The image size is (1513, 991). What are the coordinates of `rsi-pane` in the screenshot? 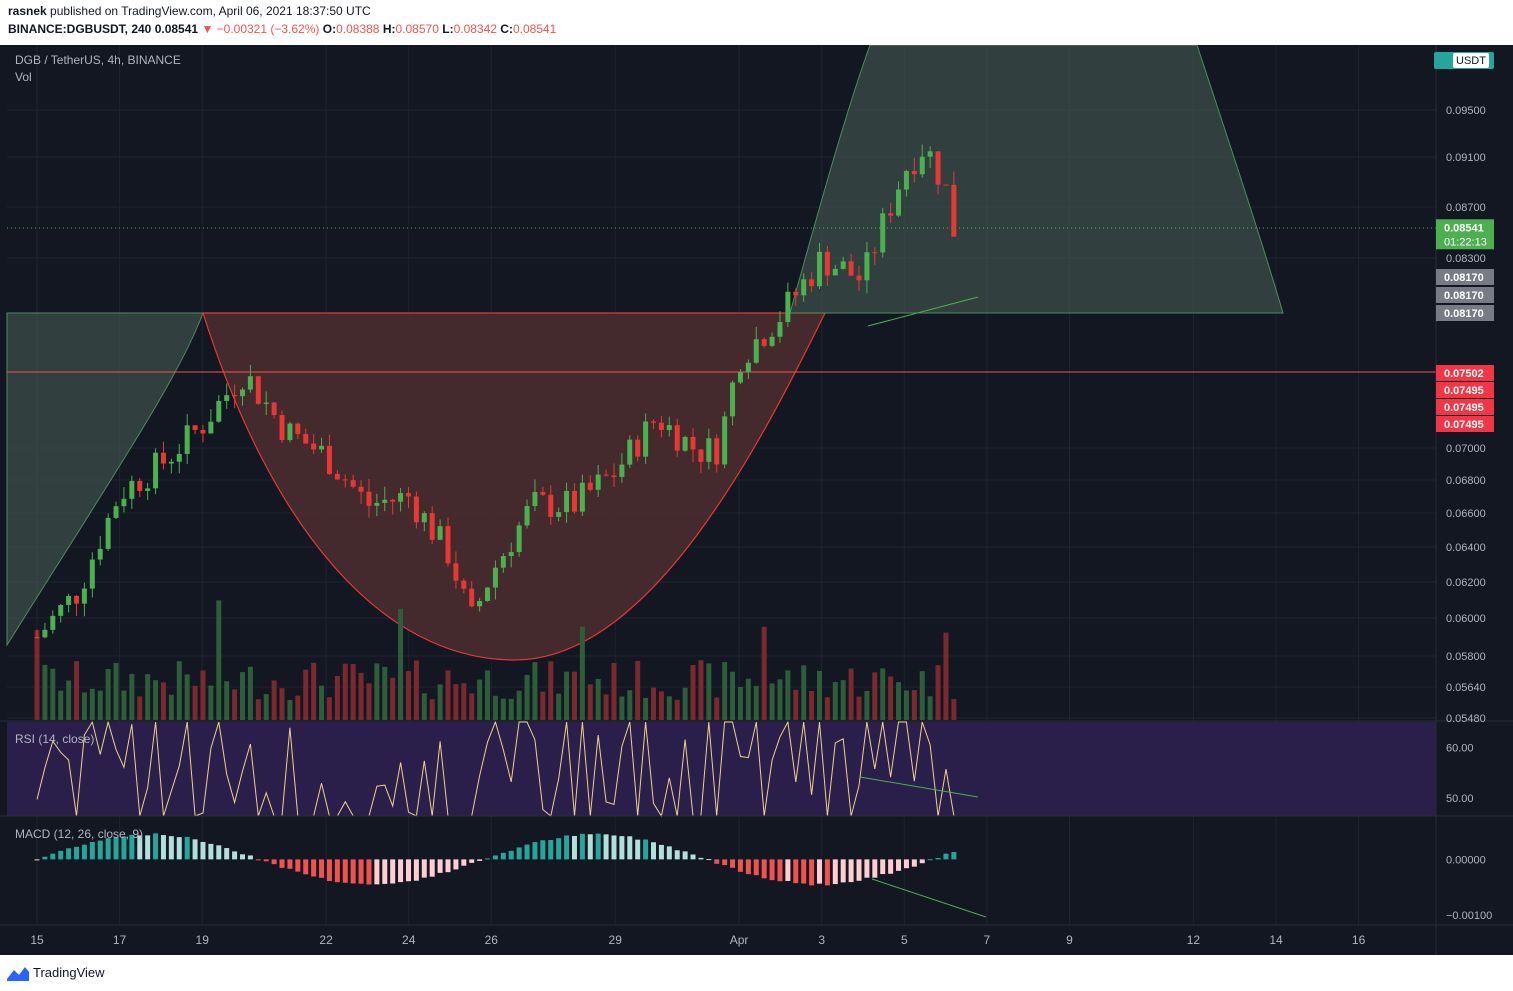 It's located at (721, 769).